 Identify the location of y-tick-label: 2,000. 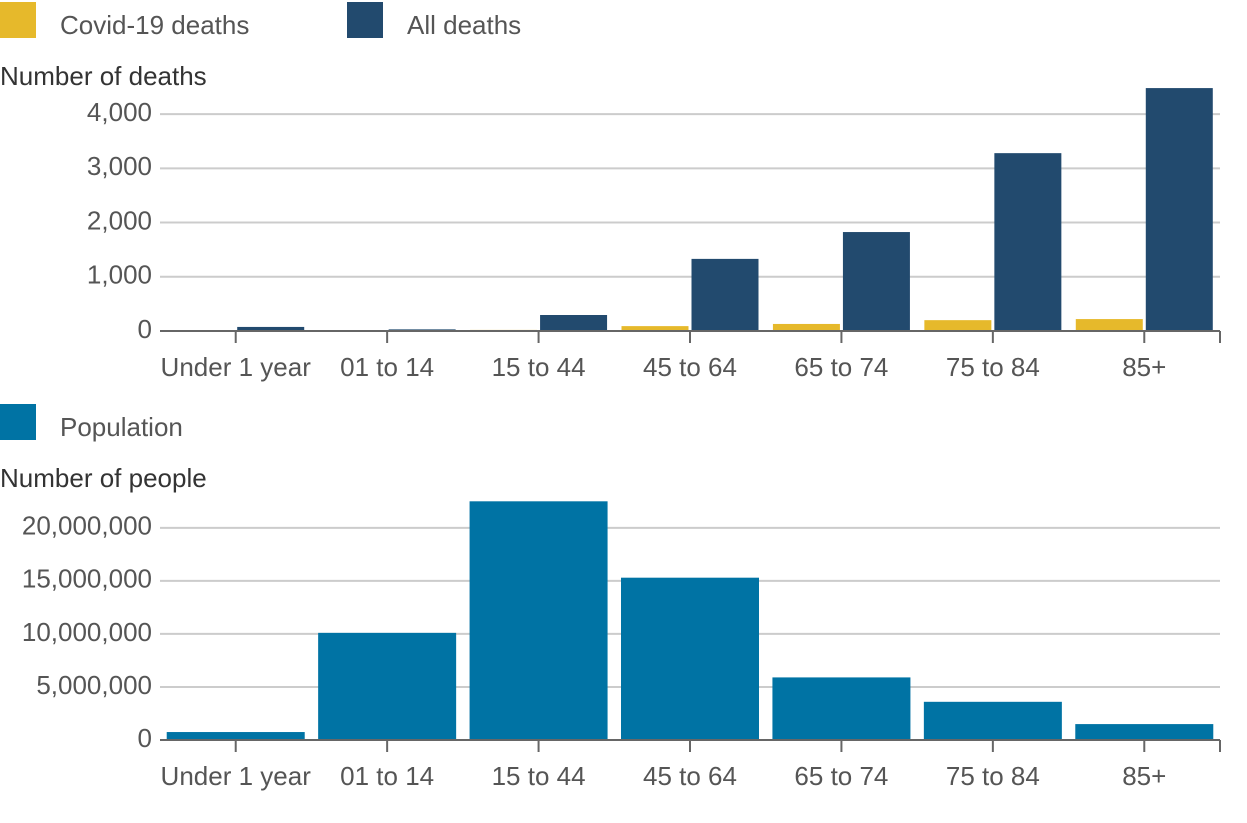
(119, 220).